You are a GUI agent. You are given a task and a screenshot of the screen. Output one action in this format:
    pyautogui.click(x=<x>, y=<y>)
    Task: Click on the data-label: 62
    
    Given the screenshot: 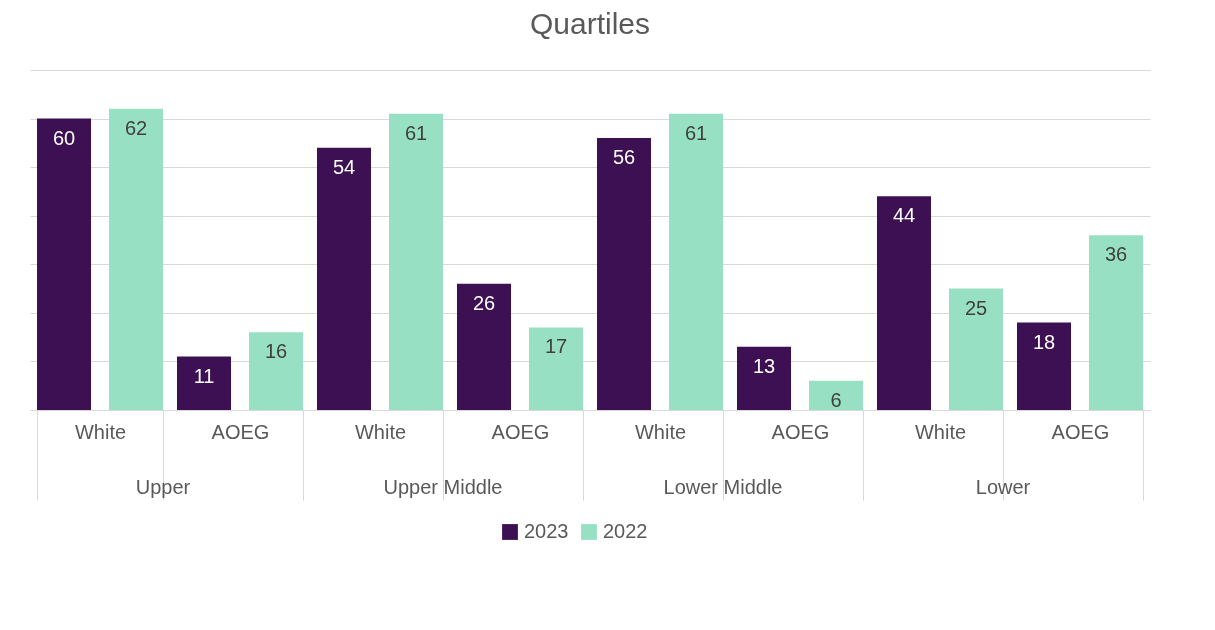 What is the action you would take?
    pyautogui.click(x=136, y=127)
    